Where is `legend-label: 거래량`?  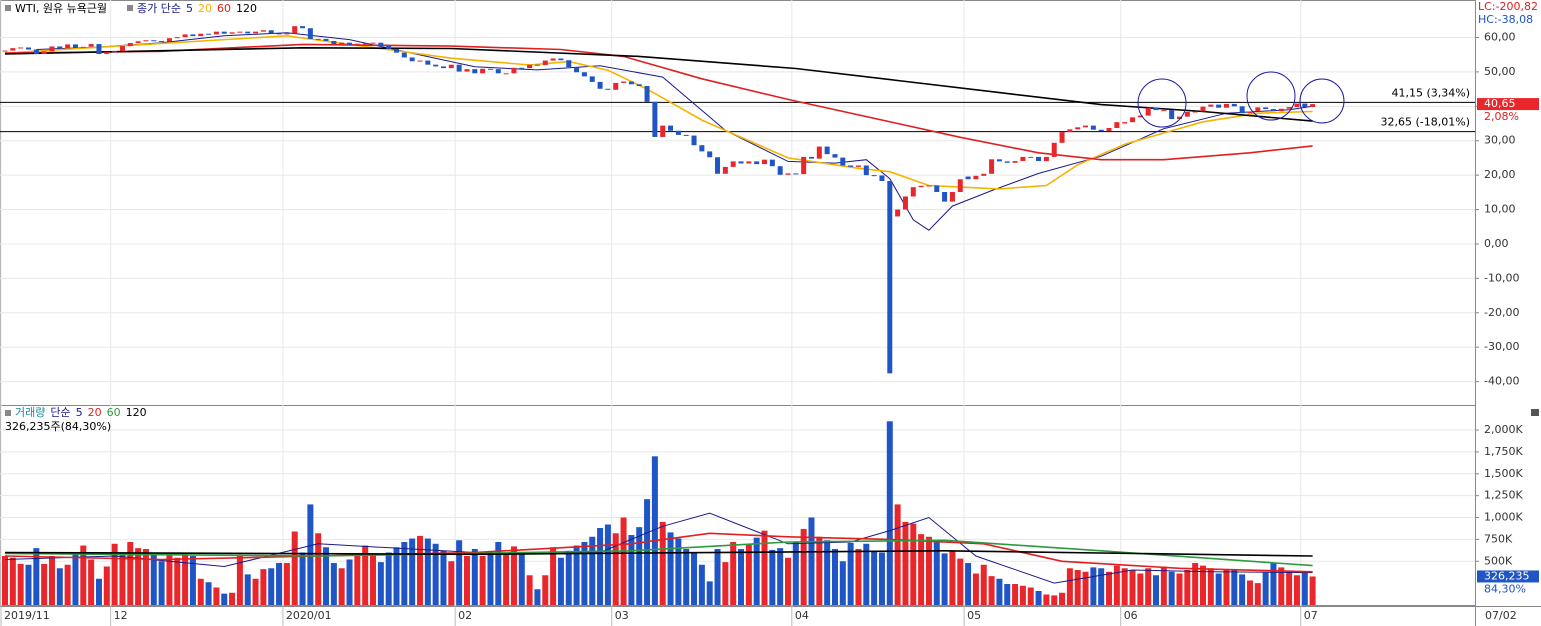 legend-label: 거래량 is located at coordinates (30, 412).